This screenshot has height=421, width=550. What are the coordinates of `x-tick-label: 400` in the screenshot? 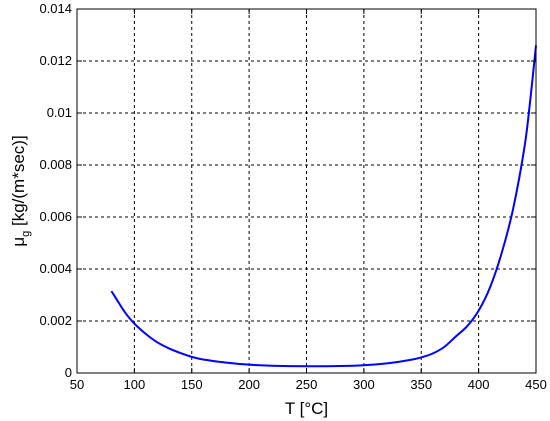 It's located at (479, 384).